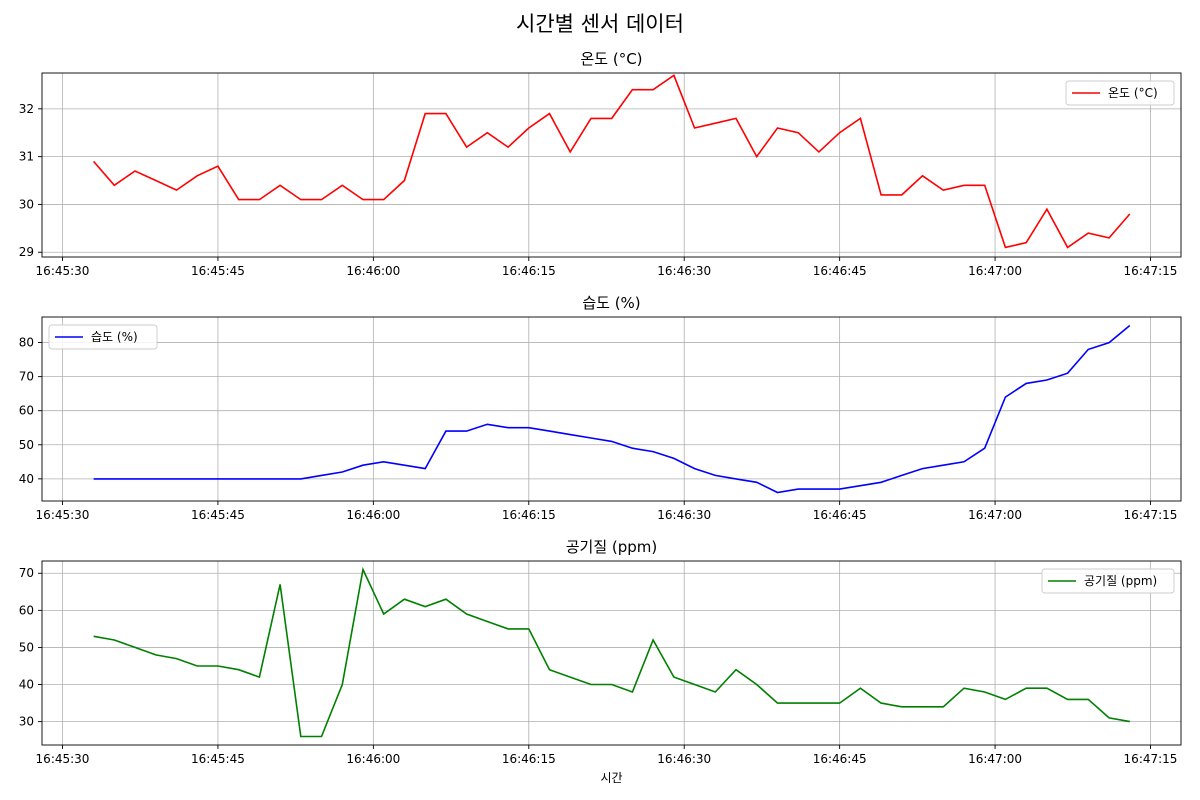  Describe the element at coordinates (611, 303) in the screenshot. I see `subplot-title: 습도 (%)` at that location.